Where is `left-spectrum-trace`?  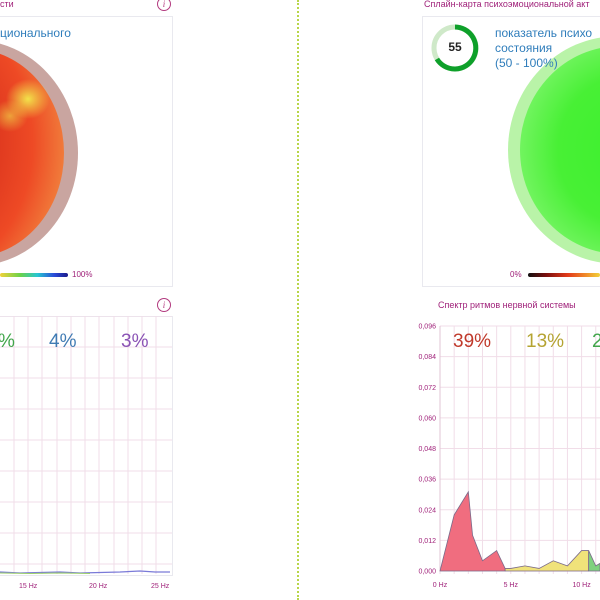
left-spectrum-trace is located at coordinates (85, 572).